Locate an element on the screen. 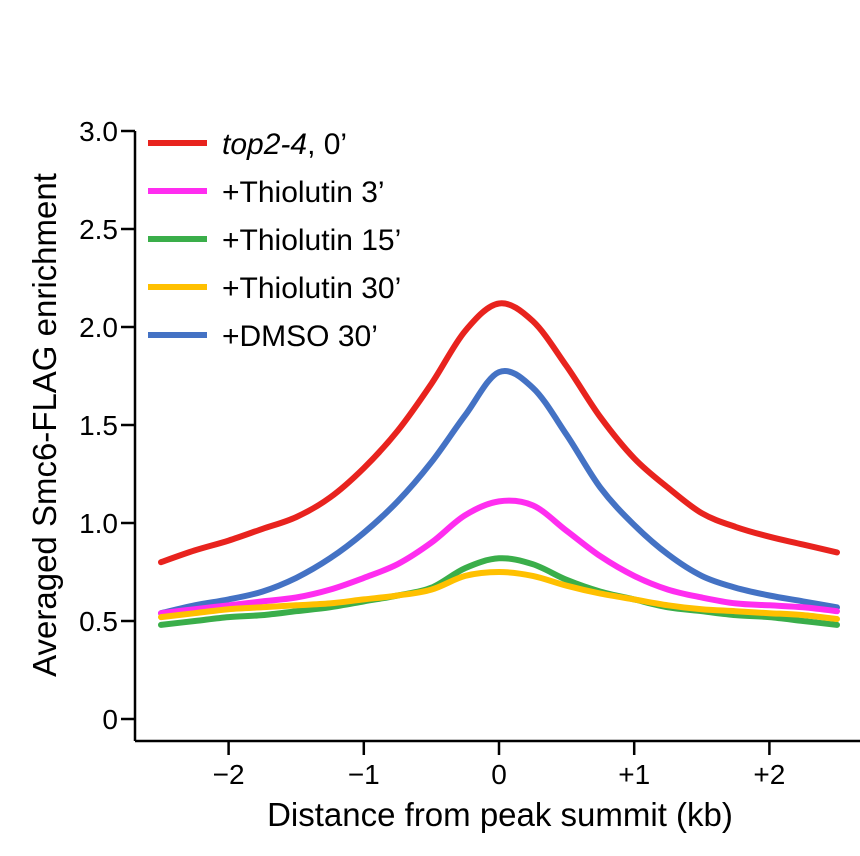 The width and height of the screenshot is (860, 856). legend-label: +Thiolutin 30’ is located at coordinates (311, 288).